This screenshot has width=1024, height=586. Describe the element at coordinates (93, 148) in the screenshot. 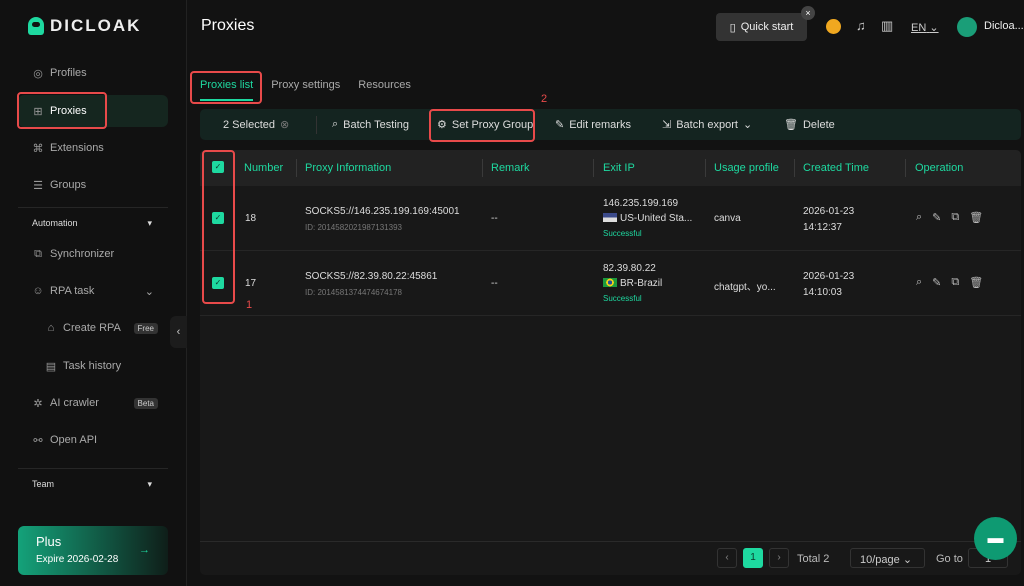

I see `sidebar-item-extensions: ⌘ Extensions` at that location.